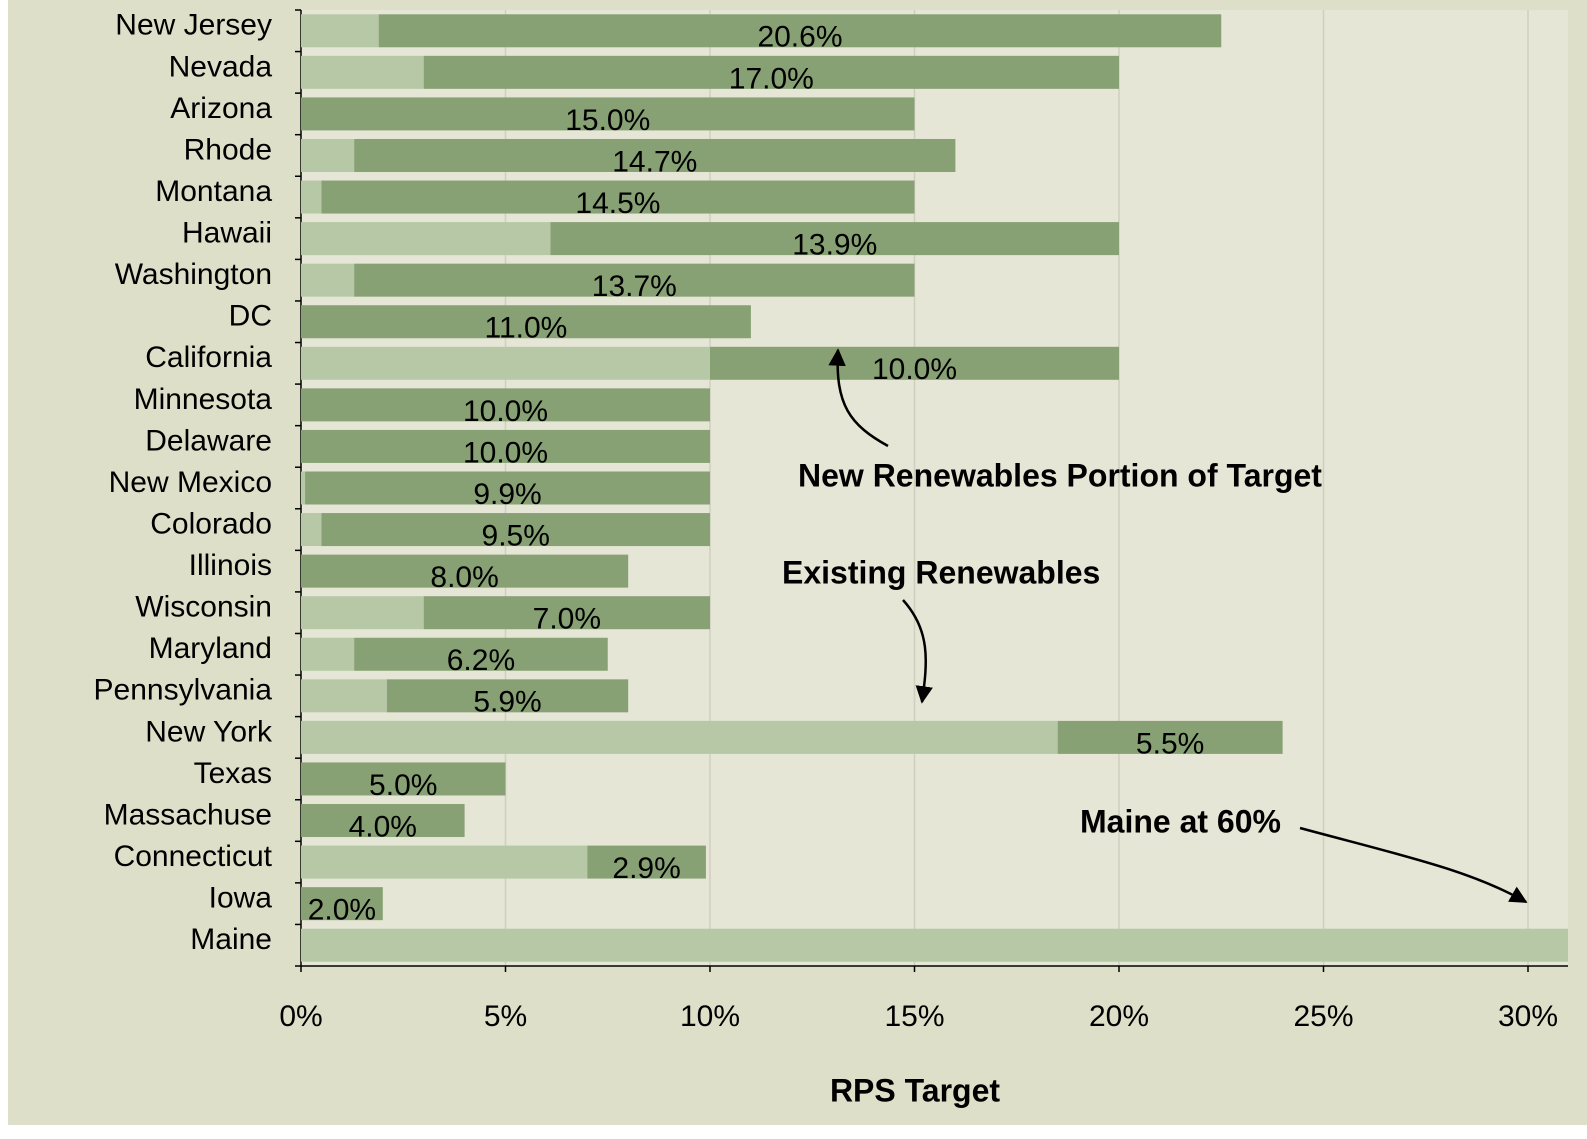 This screenshot has height=1139, width=1587. What do you see at coordinates (567, 619) in the screenshot?
I see `data-label: 7.0%` at bounding box center [567, 619].